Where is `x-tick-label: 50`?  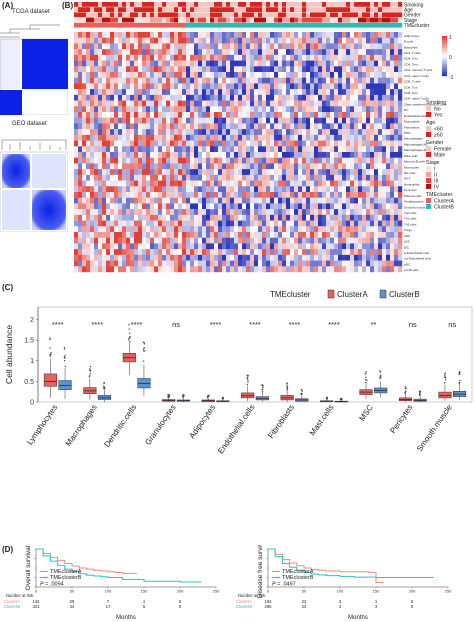 x-tick-label: 50 is located at coordinates (72, 591).